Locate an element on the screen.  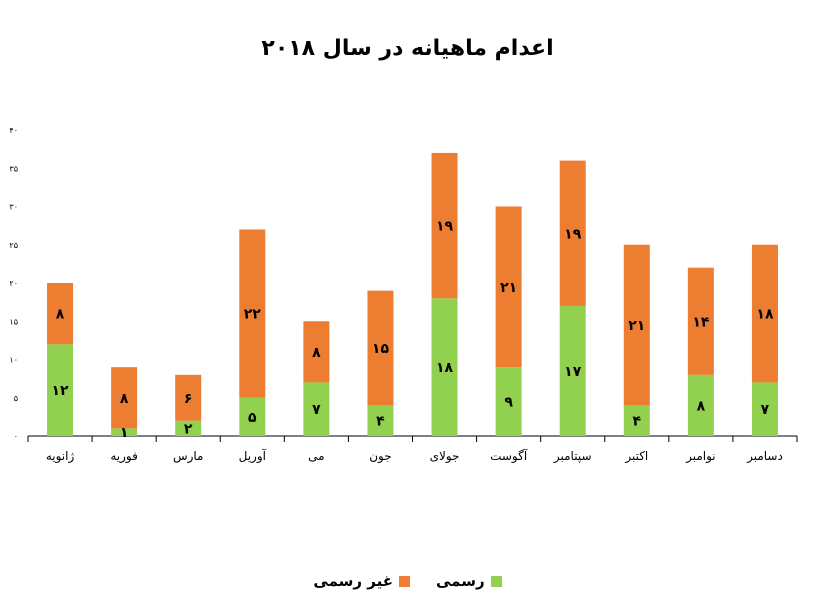
data-label-unofficial-7: ۱۹ is located at coordinates (445, 227).